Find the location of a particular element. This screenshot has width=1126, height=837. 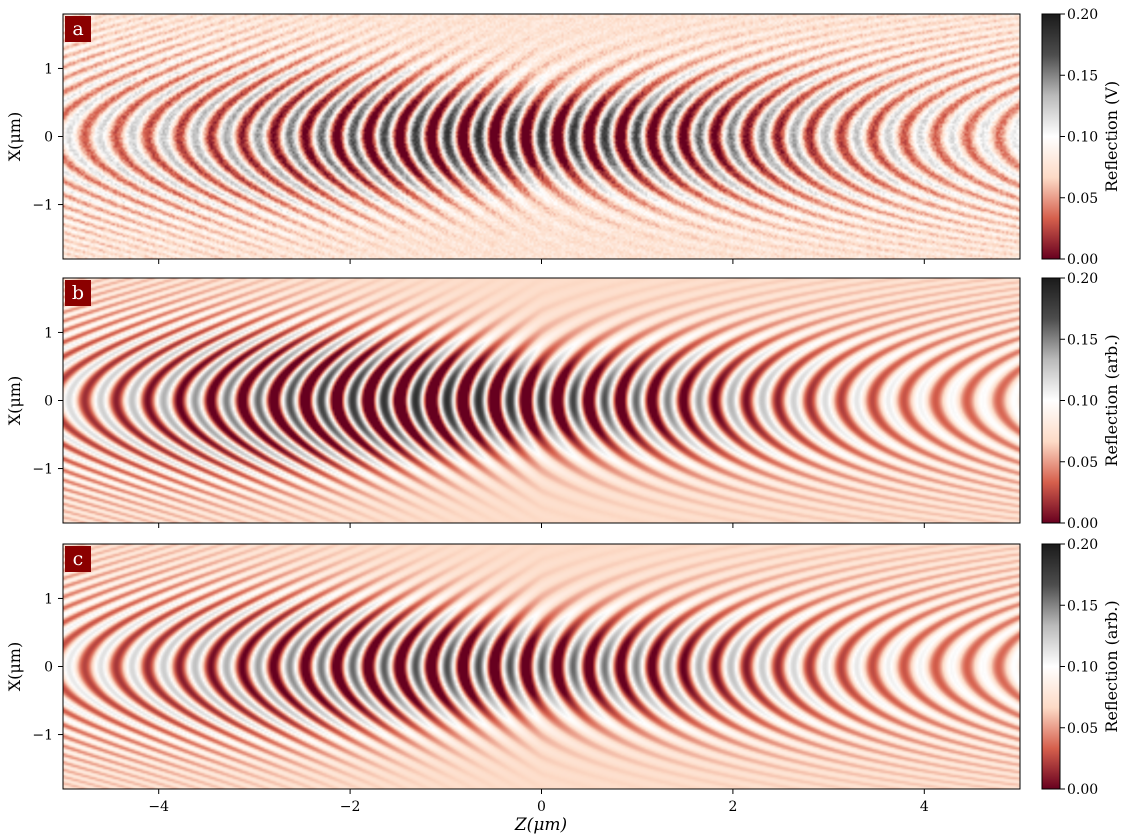

panel-label: b is located at coordinates (78, 293).